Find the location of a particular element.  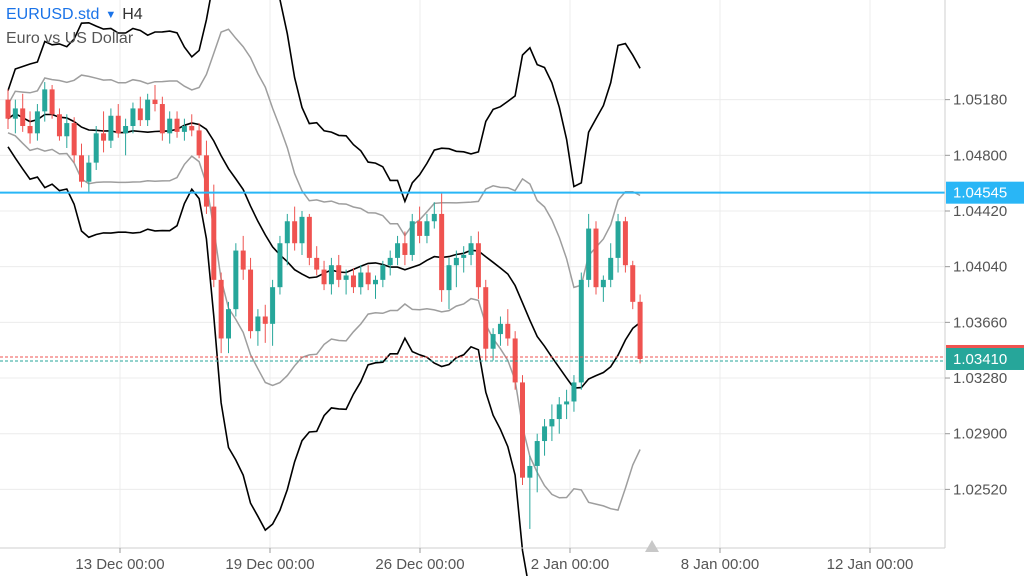

bid-price-tag is located at coordinates (985, 358).